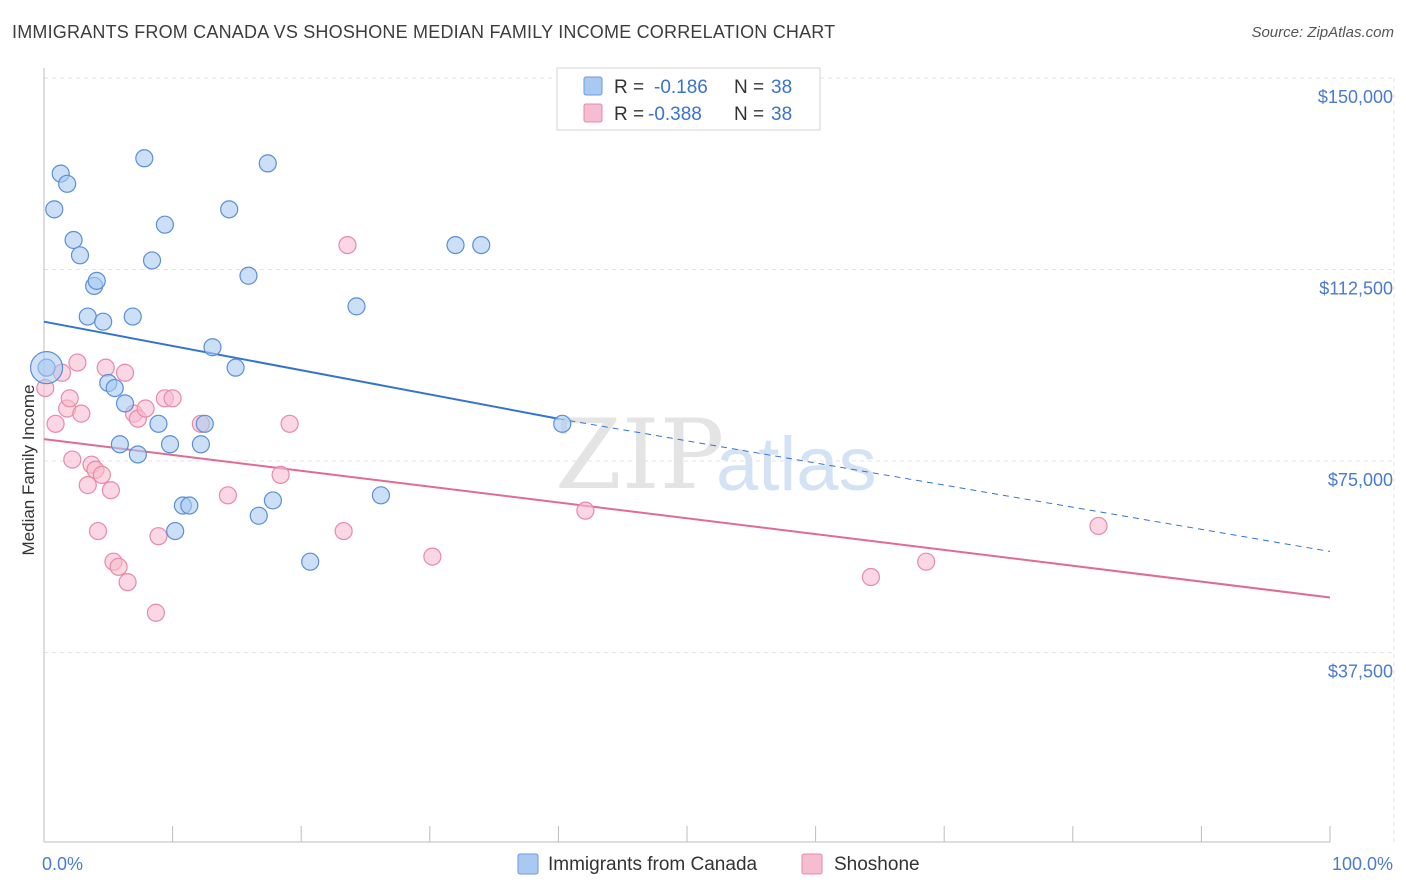 This screenshot has height=892, width=1406. I want to click on legend-label-canada: Immigrants from Canada, so click(653, 864).